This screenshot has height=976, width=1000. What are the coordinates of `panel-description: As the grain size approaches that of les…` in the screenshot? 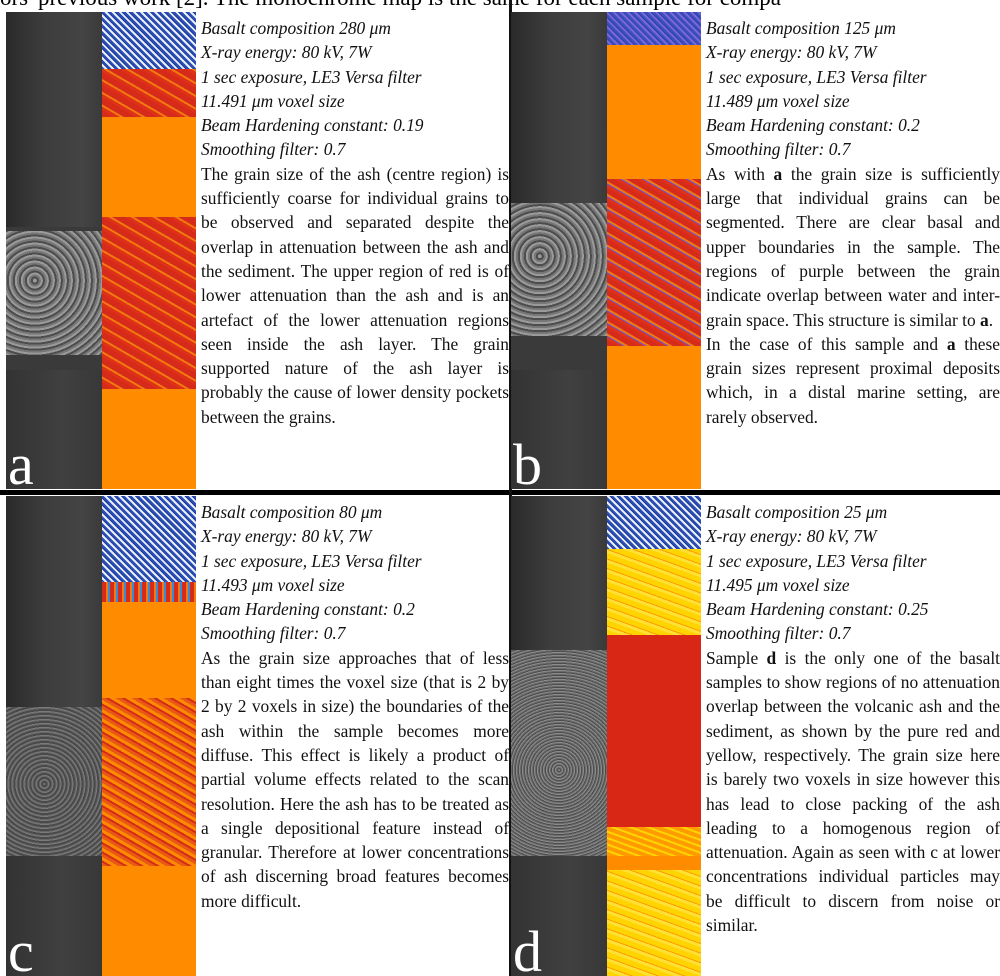 It's located at (355, 779).